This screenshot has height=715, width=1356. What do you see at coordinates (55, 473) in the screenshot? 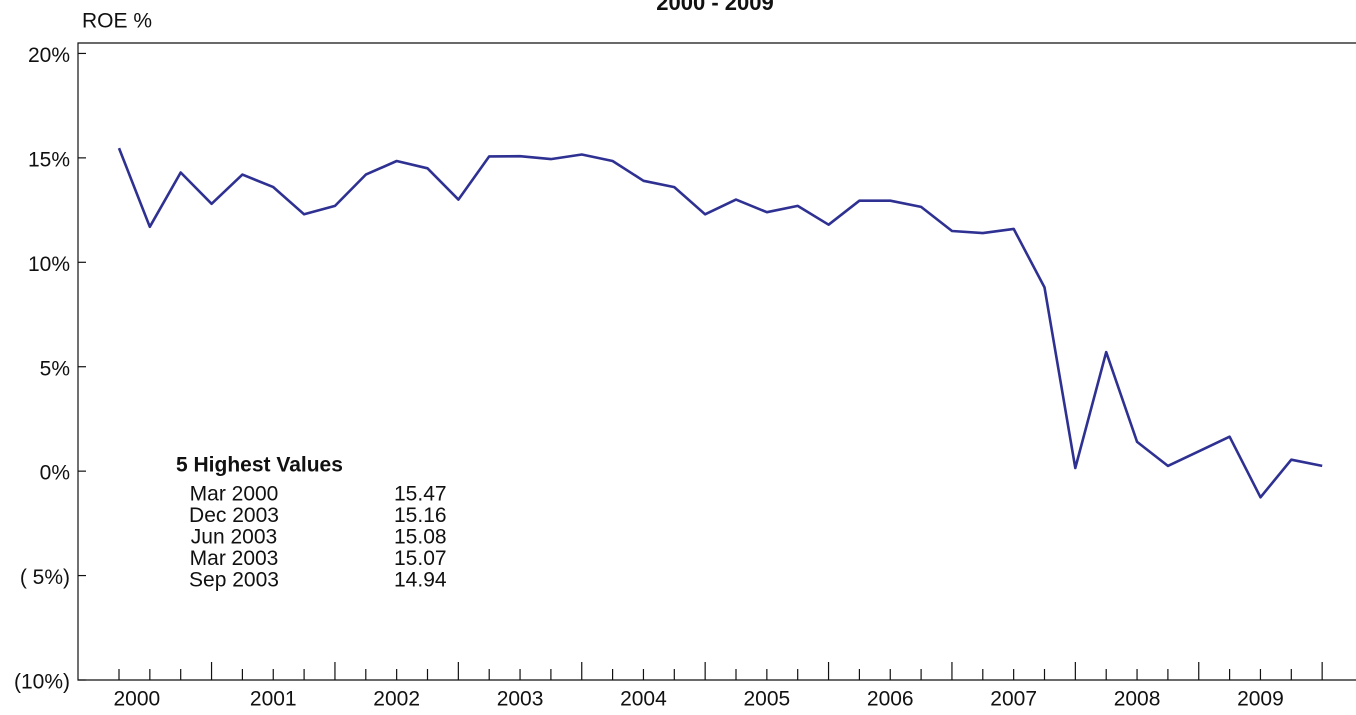
I see `y-tick-label: 0%` at bounding box center [55, 473].